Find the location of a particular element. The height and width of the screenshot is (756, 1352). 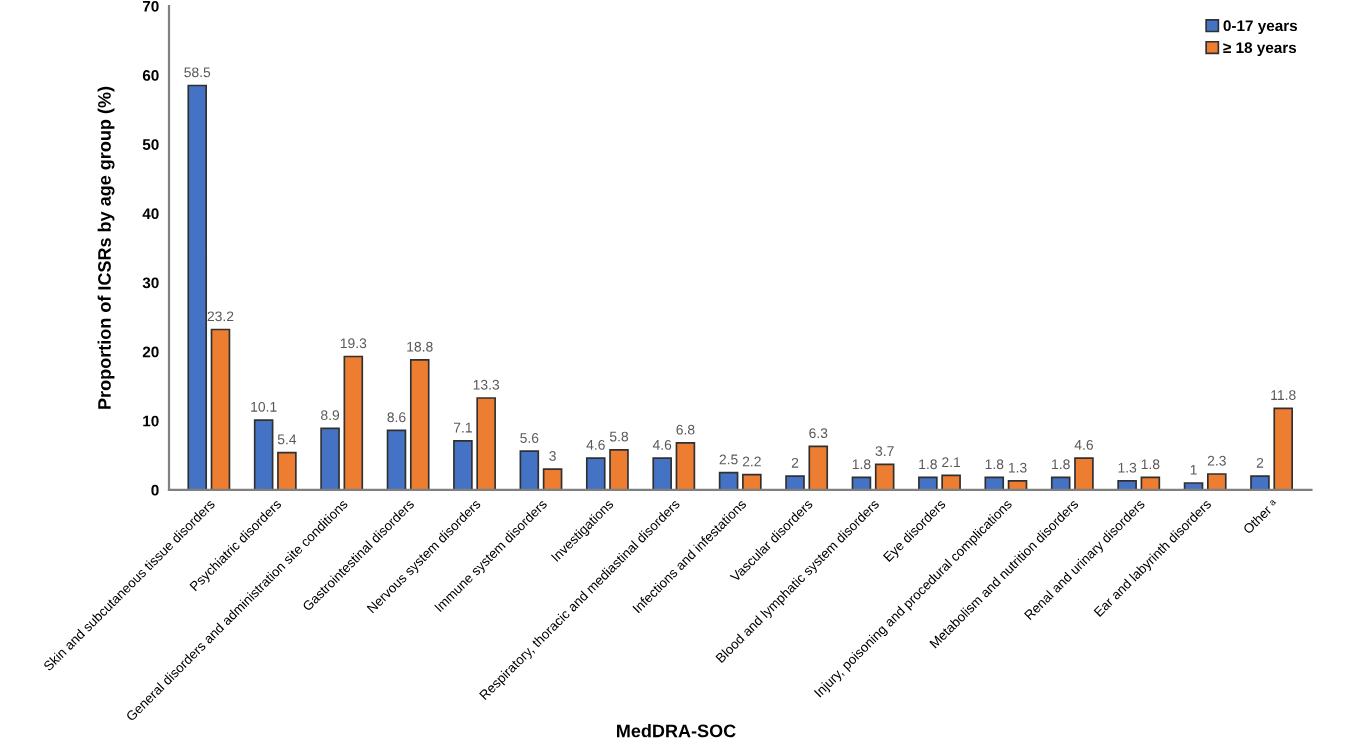

x-axis-title: MedDRA-SOC is located at coordinates (676, 731).